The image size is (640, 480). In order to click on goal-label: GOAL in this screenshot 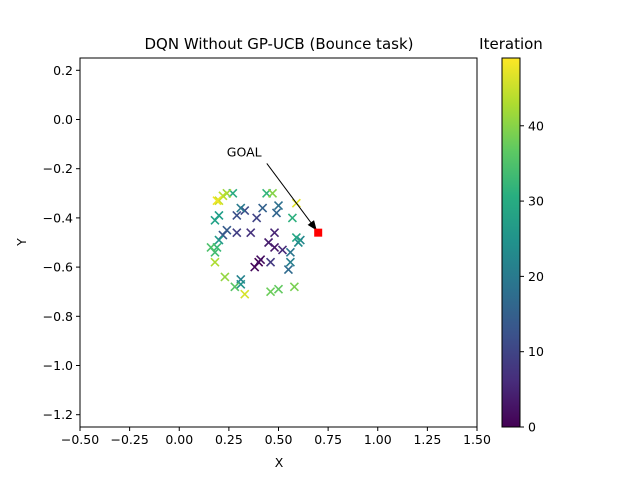, I will do `click(244, 151)`.